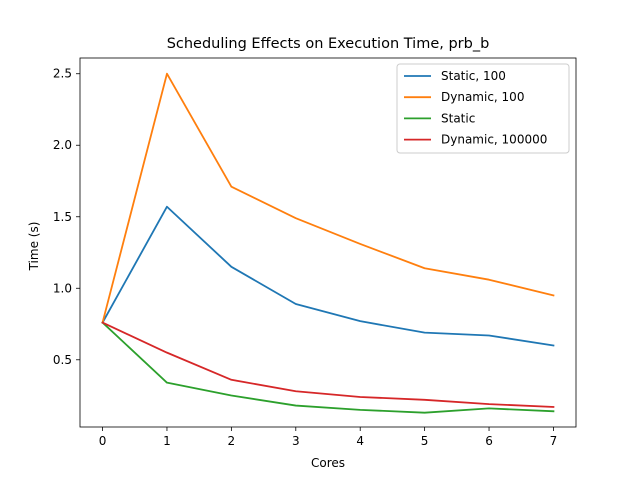  I want to click on legend-label-3: Static, so click(458, 118).